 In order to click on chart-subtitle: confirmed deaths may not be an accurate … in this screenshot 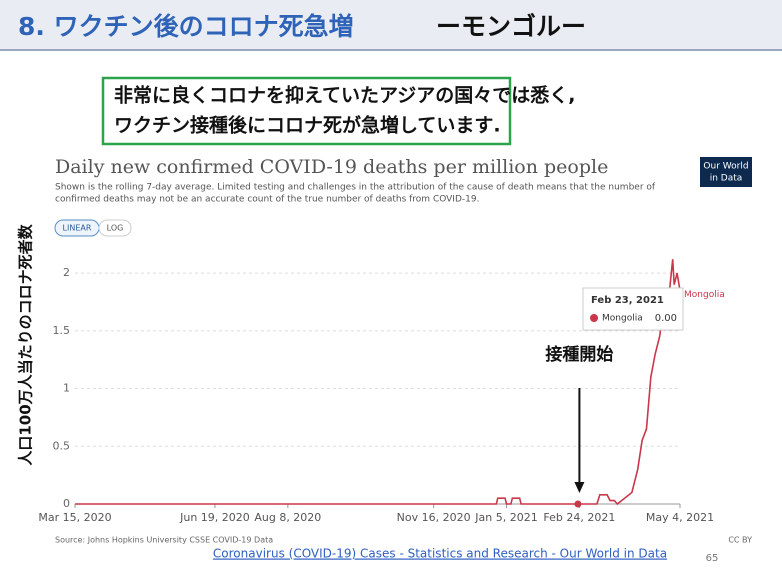, I will do `click(267, 200)`.